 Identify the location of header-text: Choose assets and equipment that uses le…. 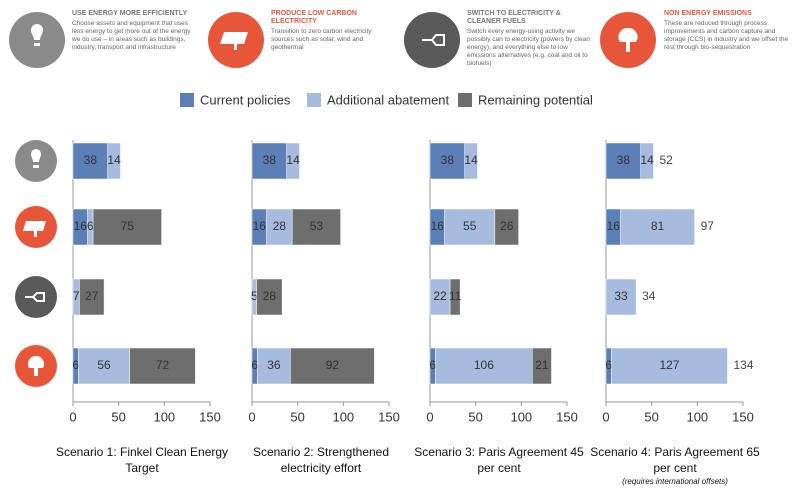
(131, 35).